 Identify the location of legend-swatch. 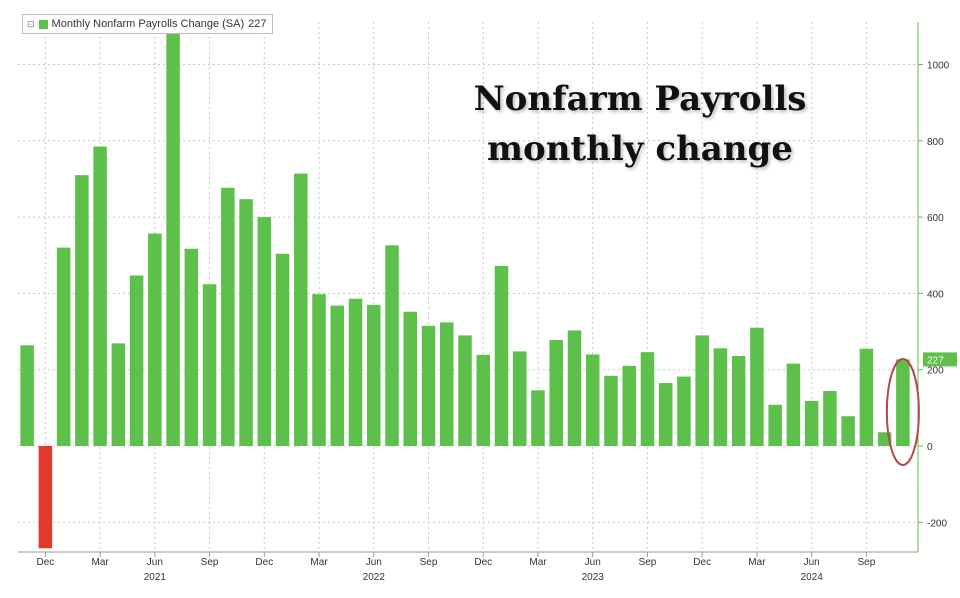
(43, 24).